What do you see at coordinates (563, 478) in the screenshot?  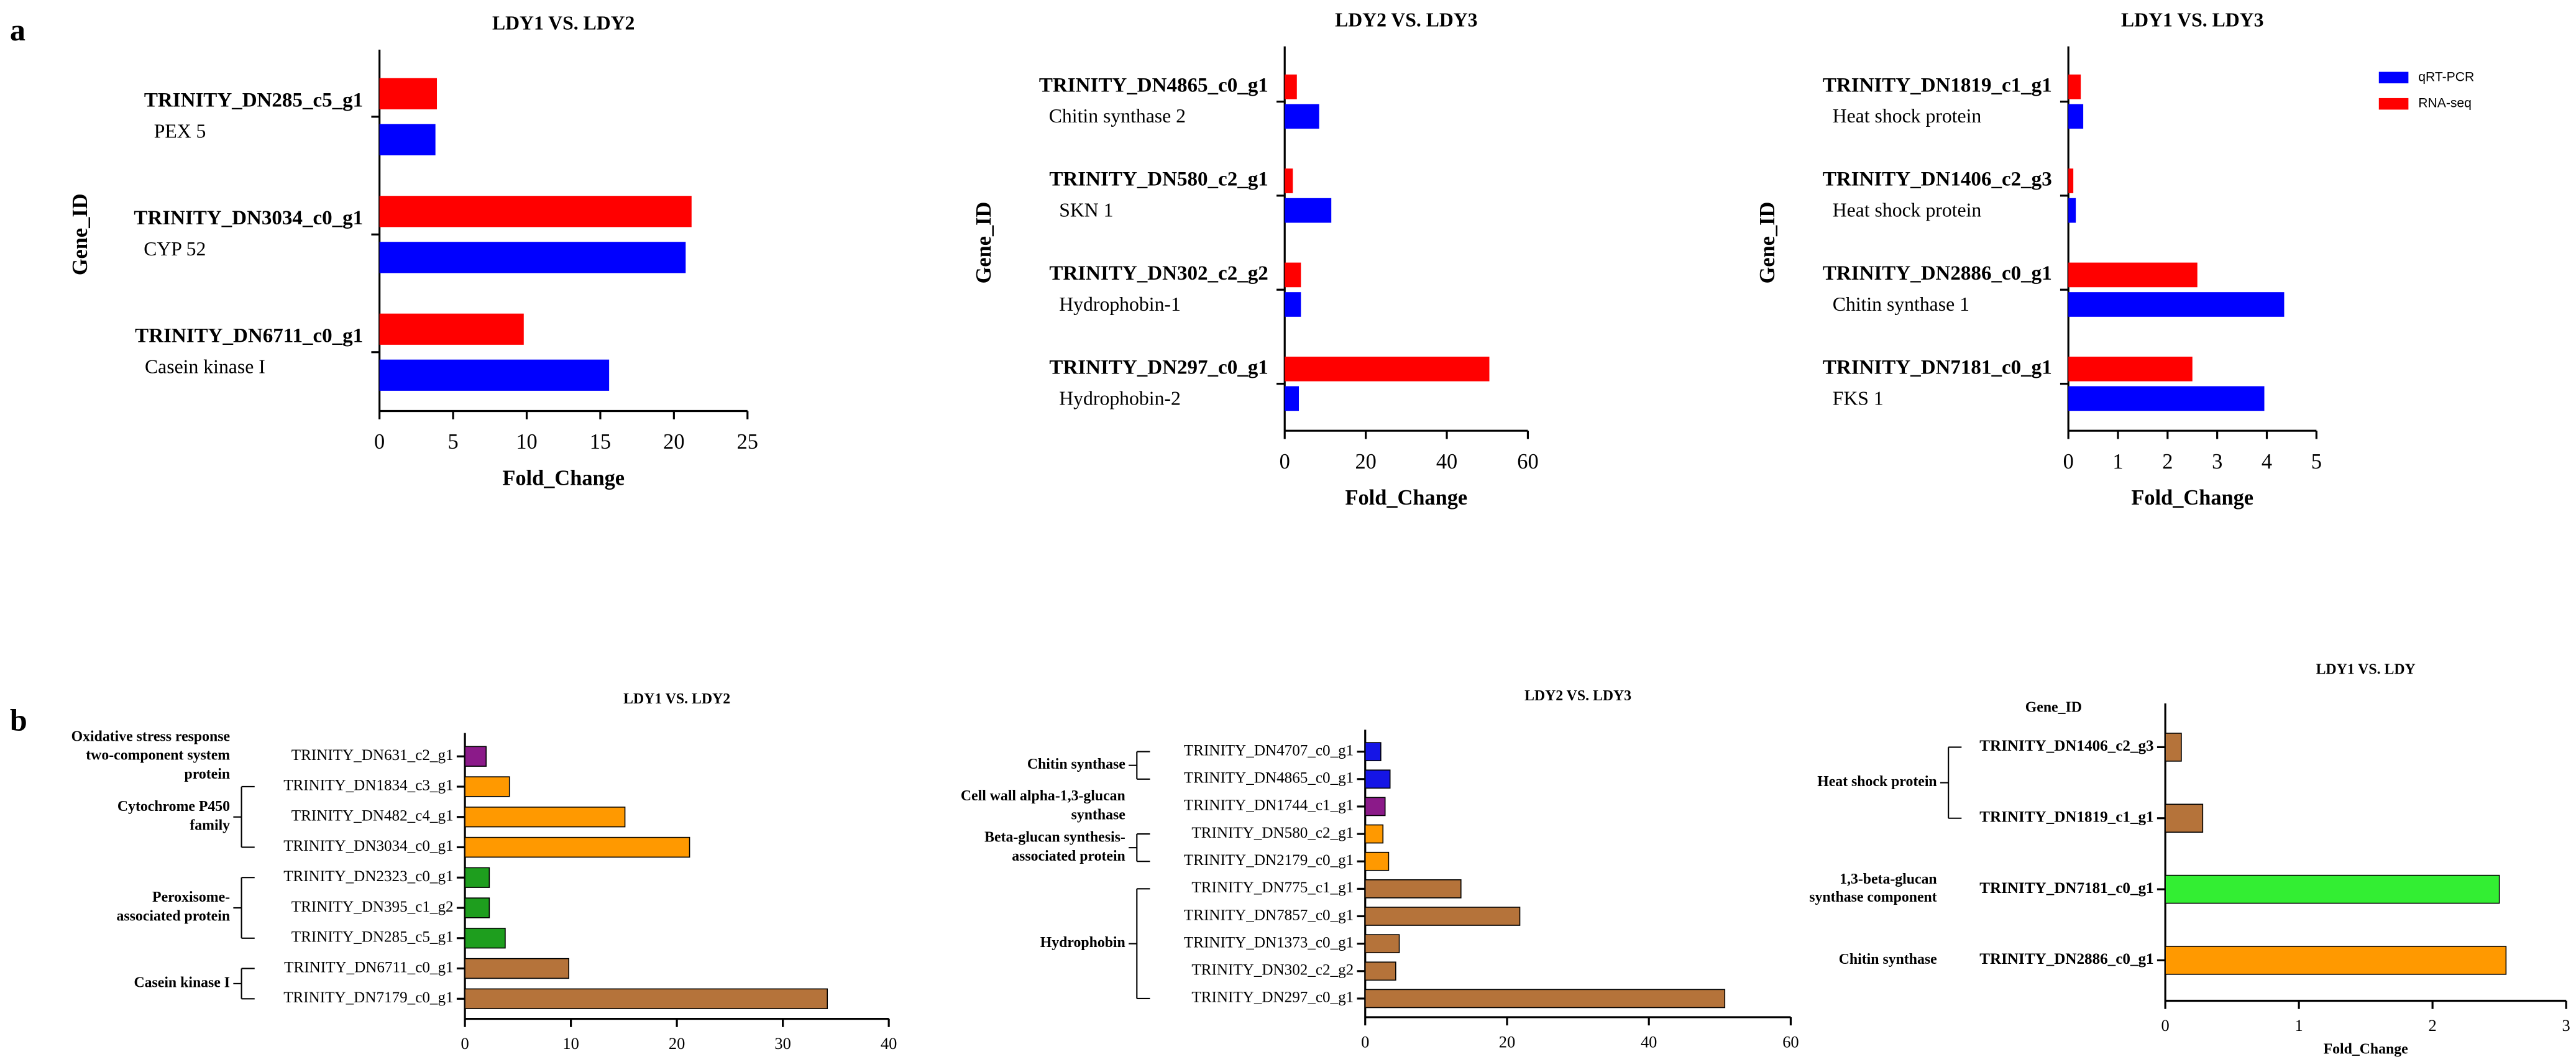 I see `x-axis-label: Fold_Change` at bounding box center [563, 478].